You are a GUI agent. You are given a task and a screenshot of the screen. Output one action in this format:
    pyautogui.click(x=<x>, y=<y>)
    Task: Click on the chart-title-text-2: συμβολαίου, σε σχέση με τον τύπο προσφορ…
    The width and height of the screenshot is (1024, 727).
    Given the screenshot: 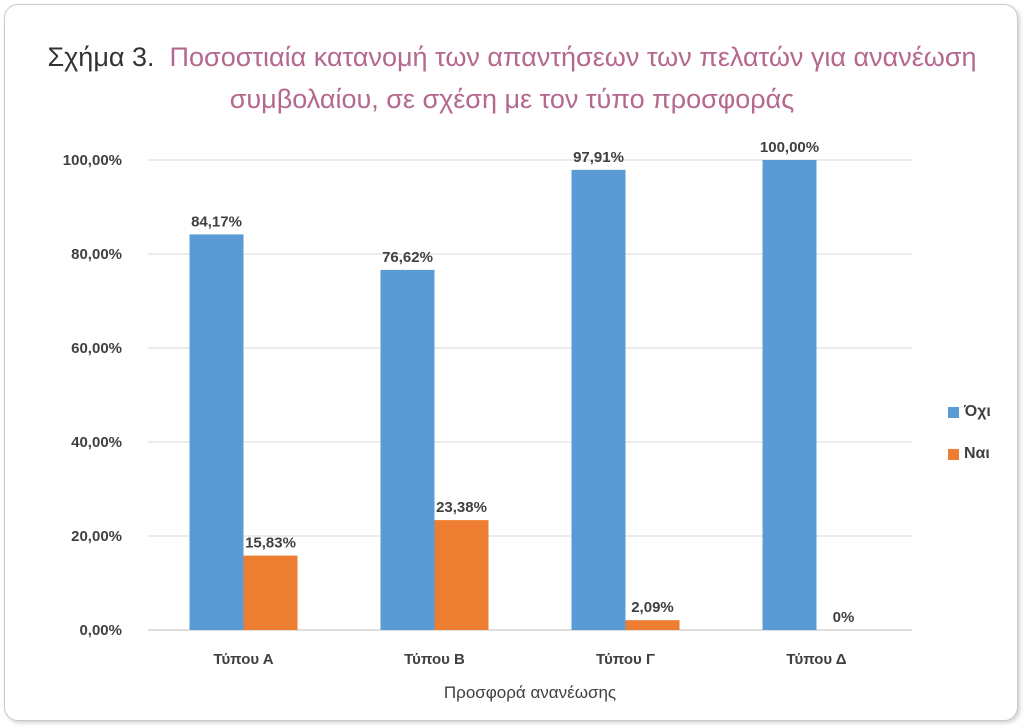 What is the action you would take?
    pyautogui.click(x=512, y=99)
    